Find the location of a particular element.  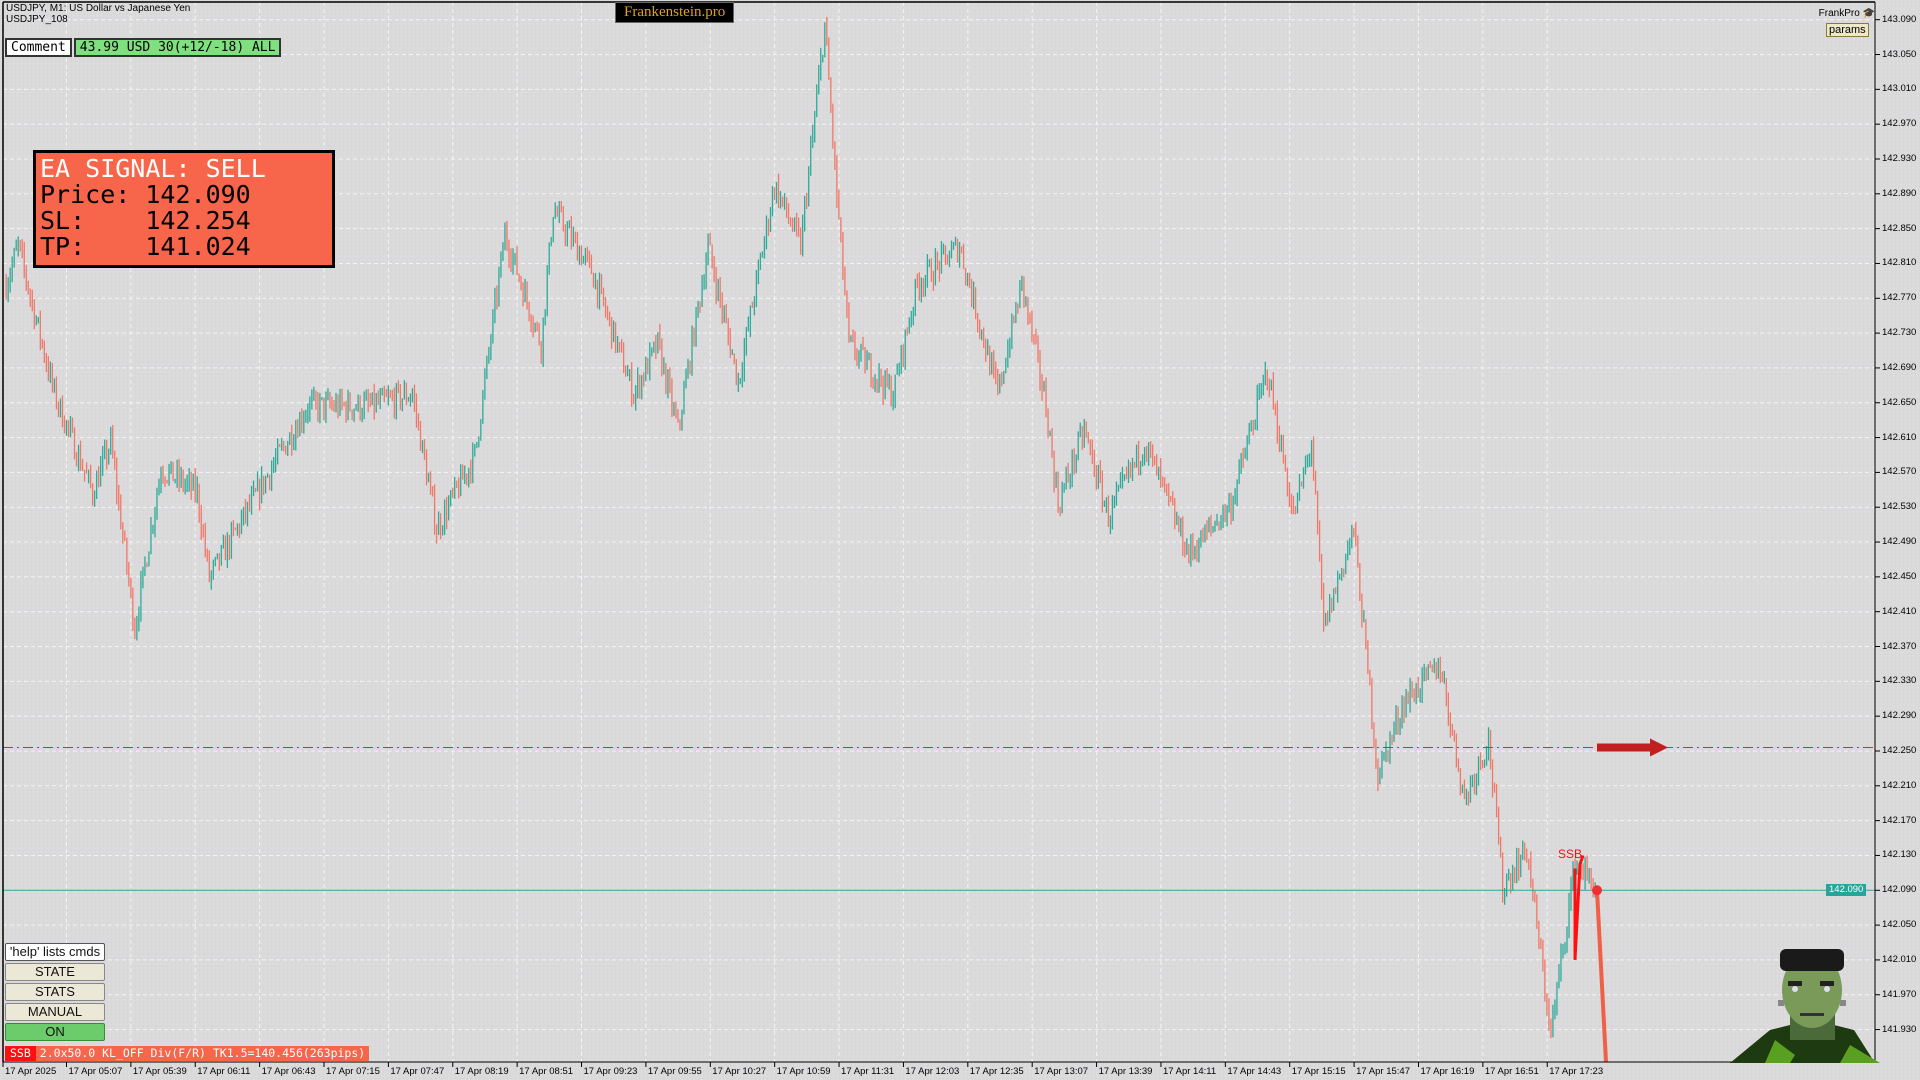

x-tick-label: 17 Apr 17:23 is located at coordinates (1576, 1071).